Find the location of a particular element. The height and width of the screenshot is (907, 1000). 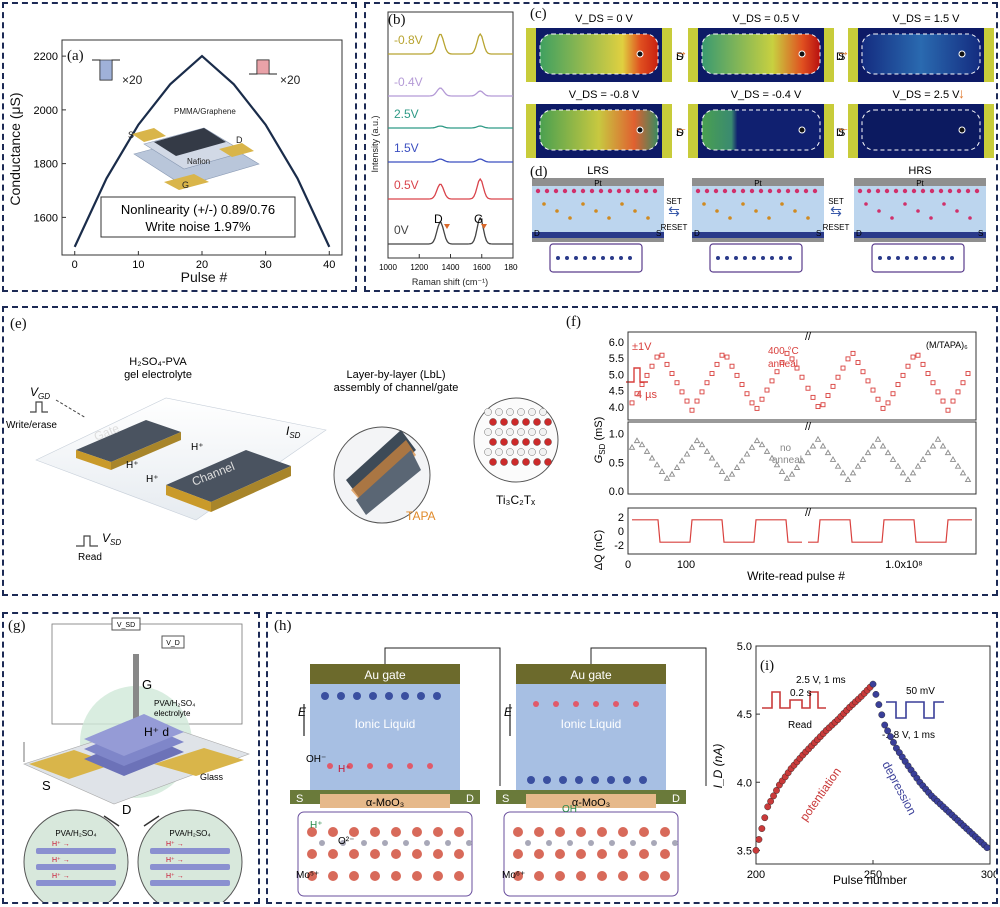

conductance-curve is located at coordinates (202, 151).